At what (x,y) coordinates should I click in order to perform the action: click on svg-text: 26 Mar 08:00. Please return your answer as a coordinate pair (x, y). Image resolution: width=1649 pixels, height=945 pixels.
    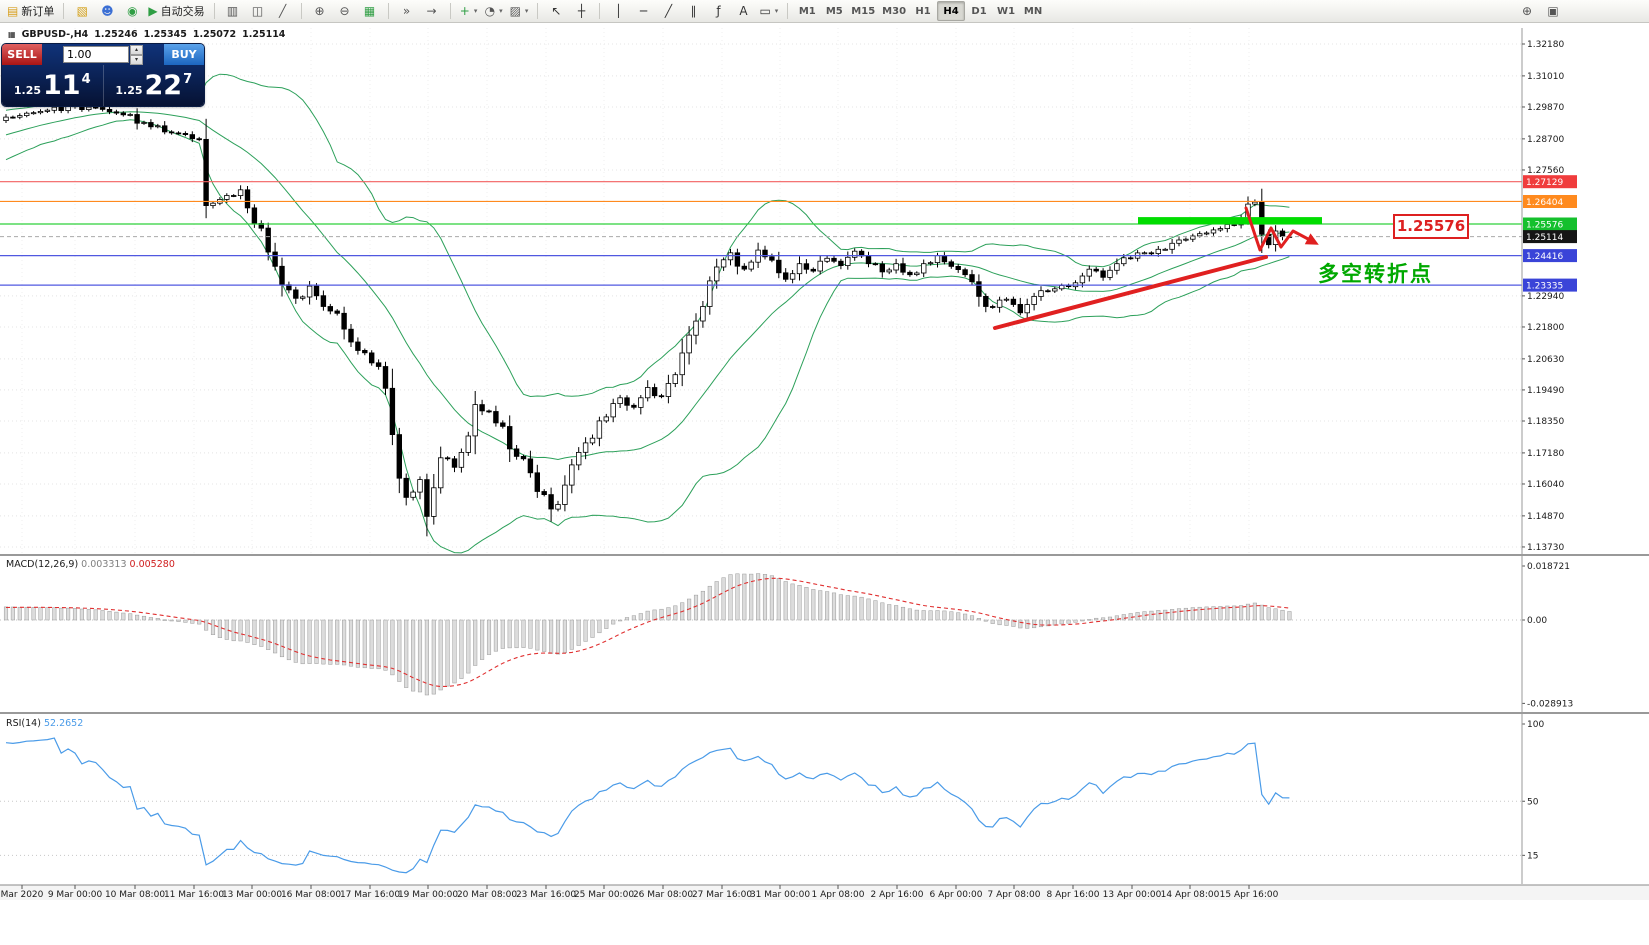
    Looking at the image, I should click on (663, 895).